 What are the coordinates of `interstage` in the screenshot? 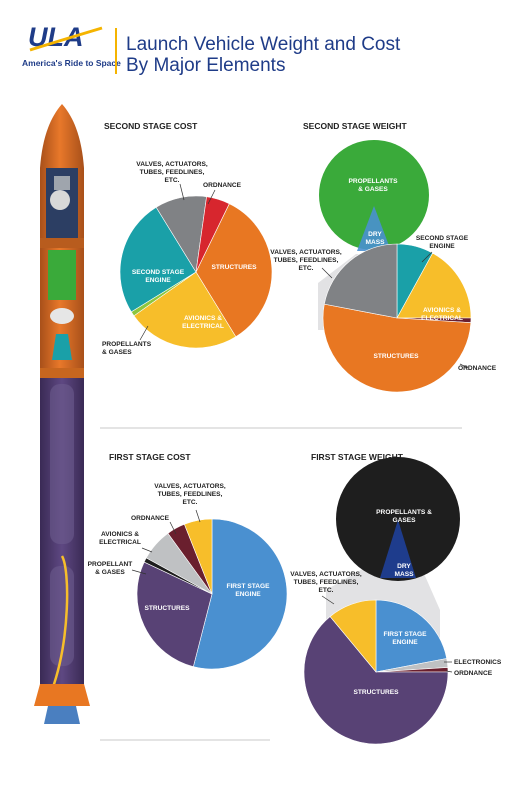 It's located at (62, 373).